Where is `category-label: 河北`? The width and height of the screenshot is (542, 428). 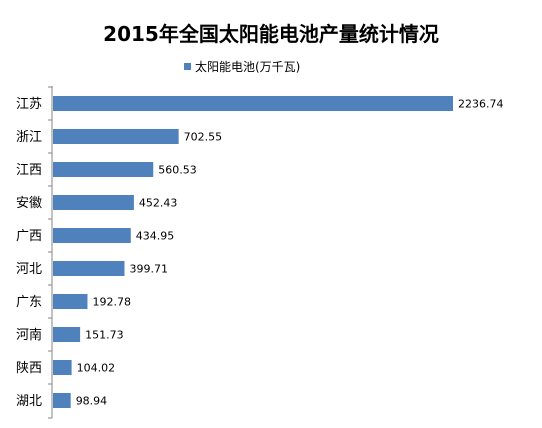
category-label: 河北 is located at coordinates (29, 269).